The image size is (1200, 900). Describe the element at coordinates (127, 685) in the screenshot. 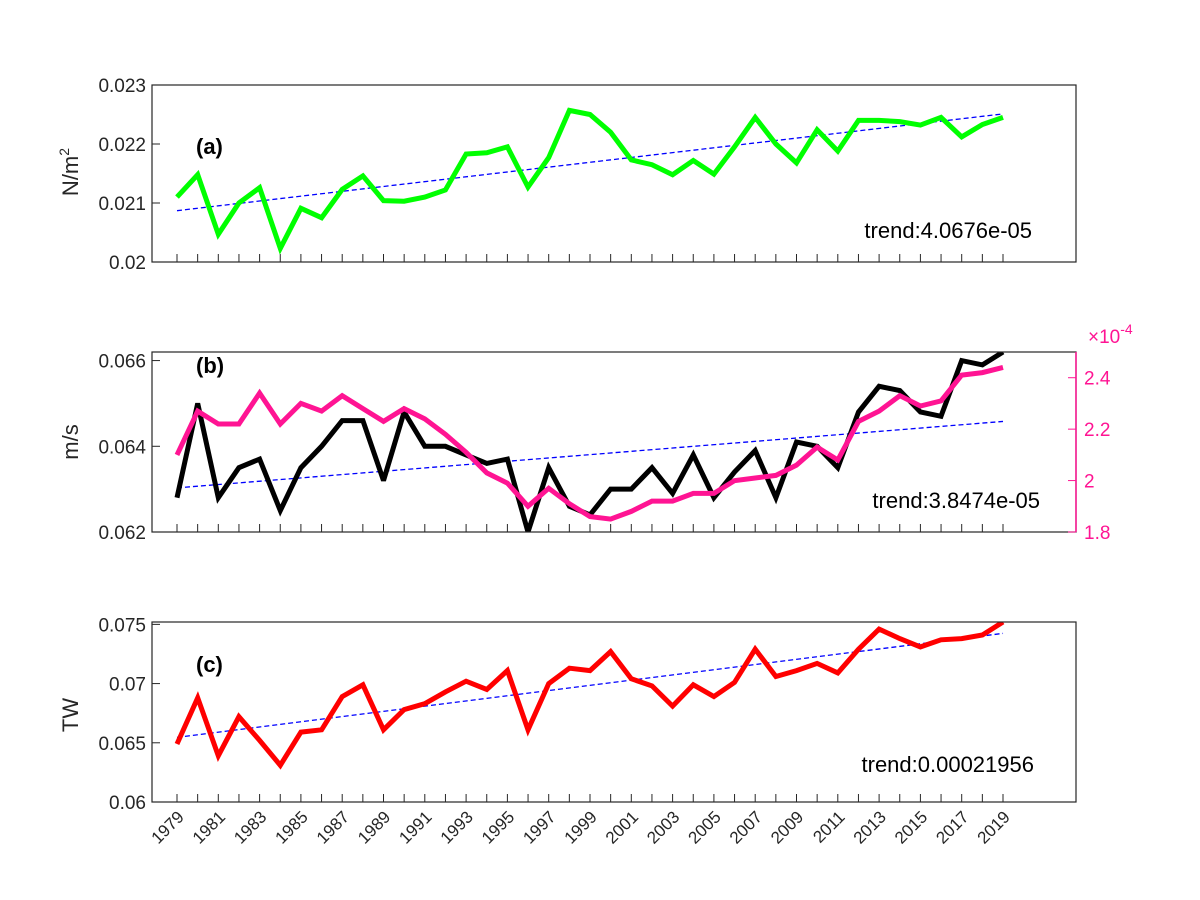

I see `panel-c-ytick-label: 0.07` at that location.